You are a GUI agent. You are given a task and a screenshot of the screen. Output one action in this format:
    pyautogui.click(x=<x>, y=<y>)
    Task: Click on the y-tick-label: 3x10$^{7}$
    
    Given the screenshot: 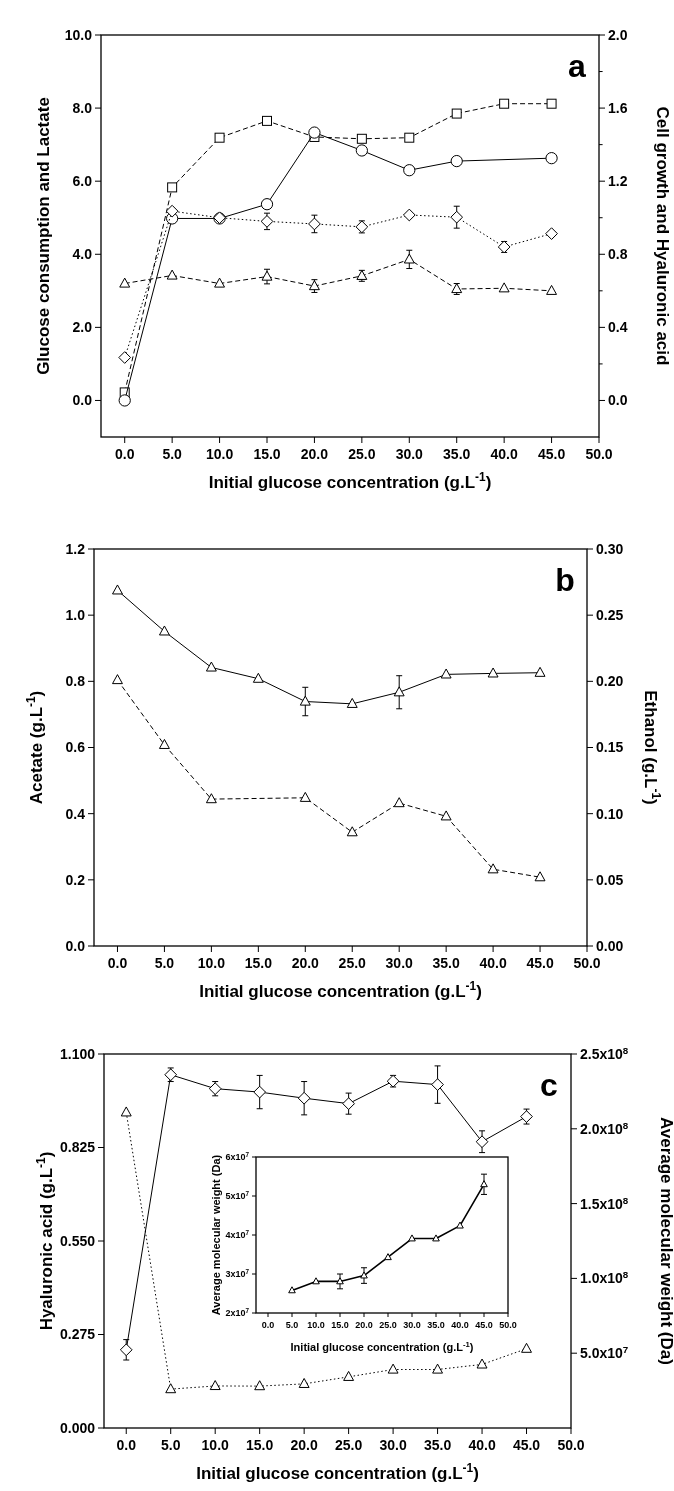 What is the action you would take?
    pyautogui.click(x=237, y=1273)
    